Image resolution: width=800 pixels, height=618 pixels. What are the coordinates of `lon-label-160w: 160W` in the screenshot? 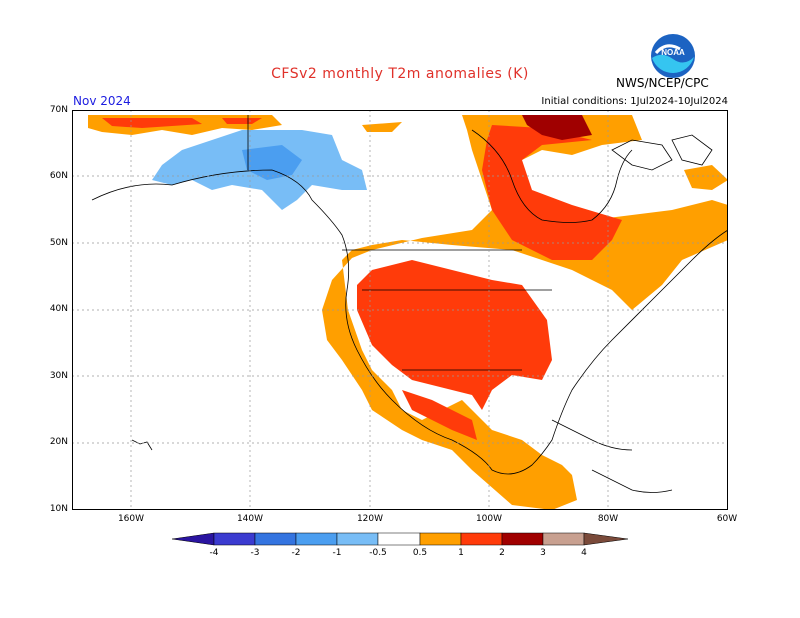 It's located at (131, 519).